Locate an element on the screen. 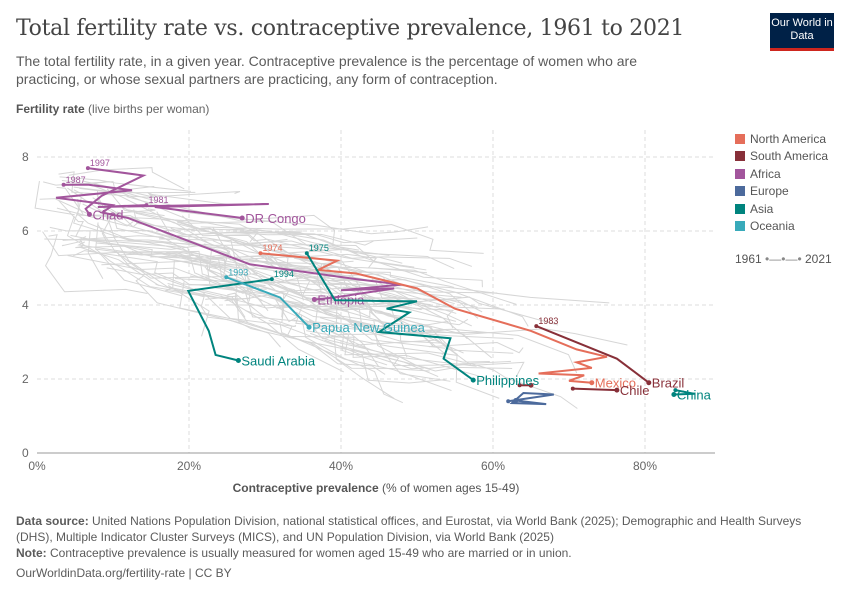 This screenshot has width=850, height=600. series-papua-new-guinea: 1993 Papua New Guinea is located at coordinates (325, 301).